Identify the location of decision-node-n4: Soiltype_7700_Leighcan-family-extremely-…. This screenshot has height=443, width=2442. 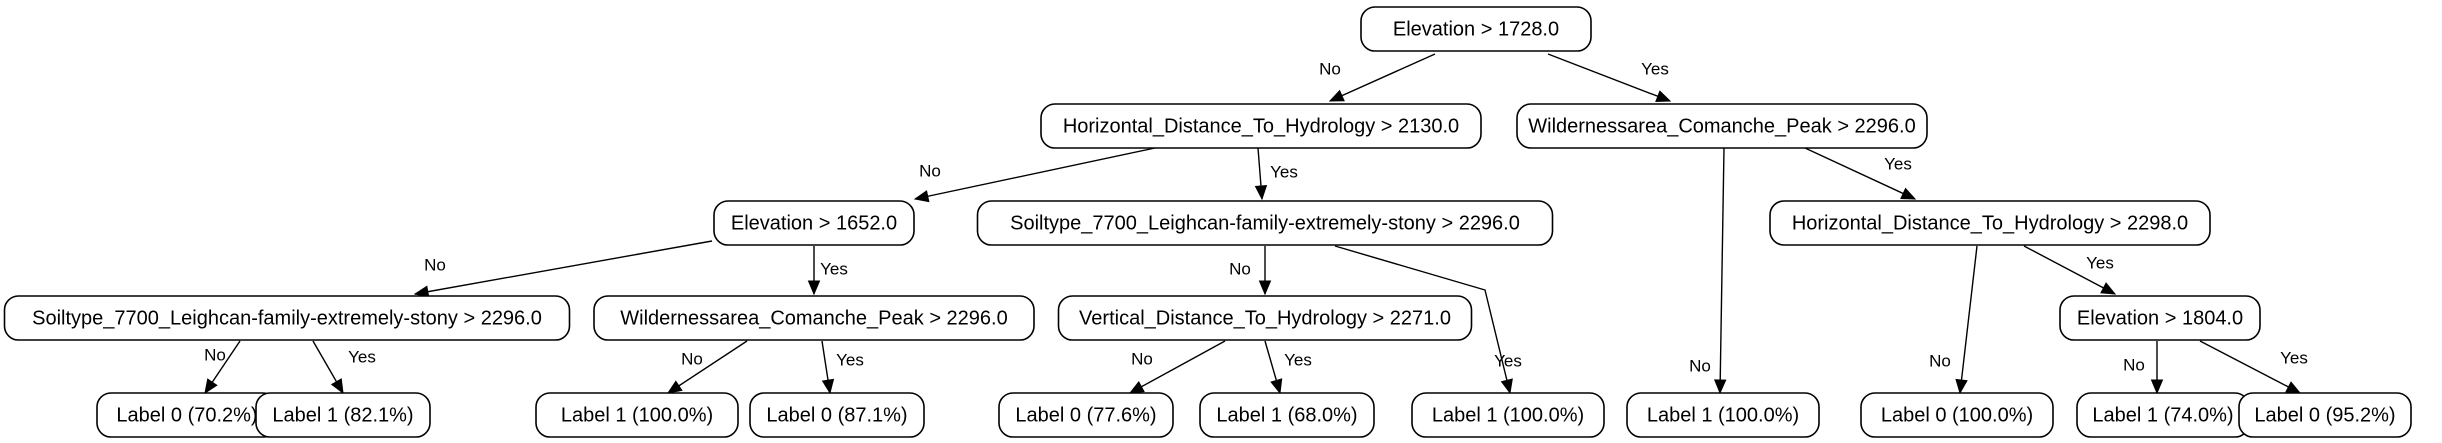
(1265, 223).